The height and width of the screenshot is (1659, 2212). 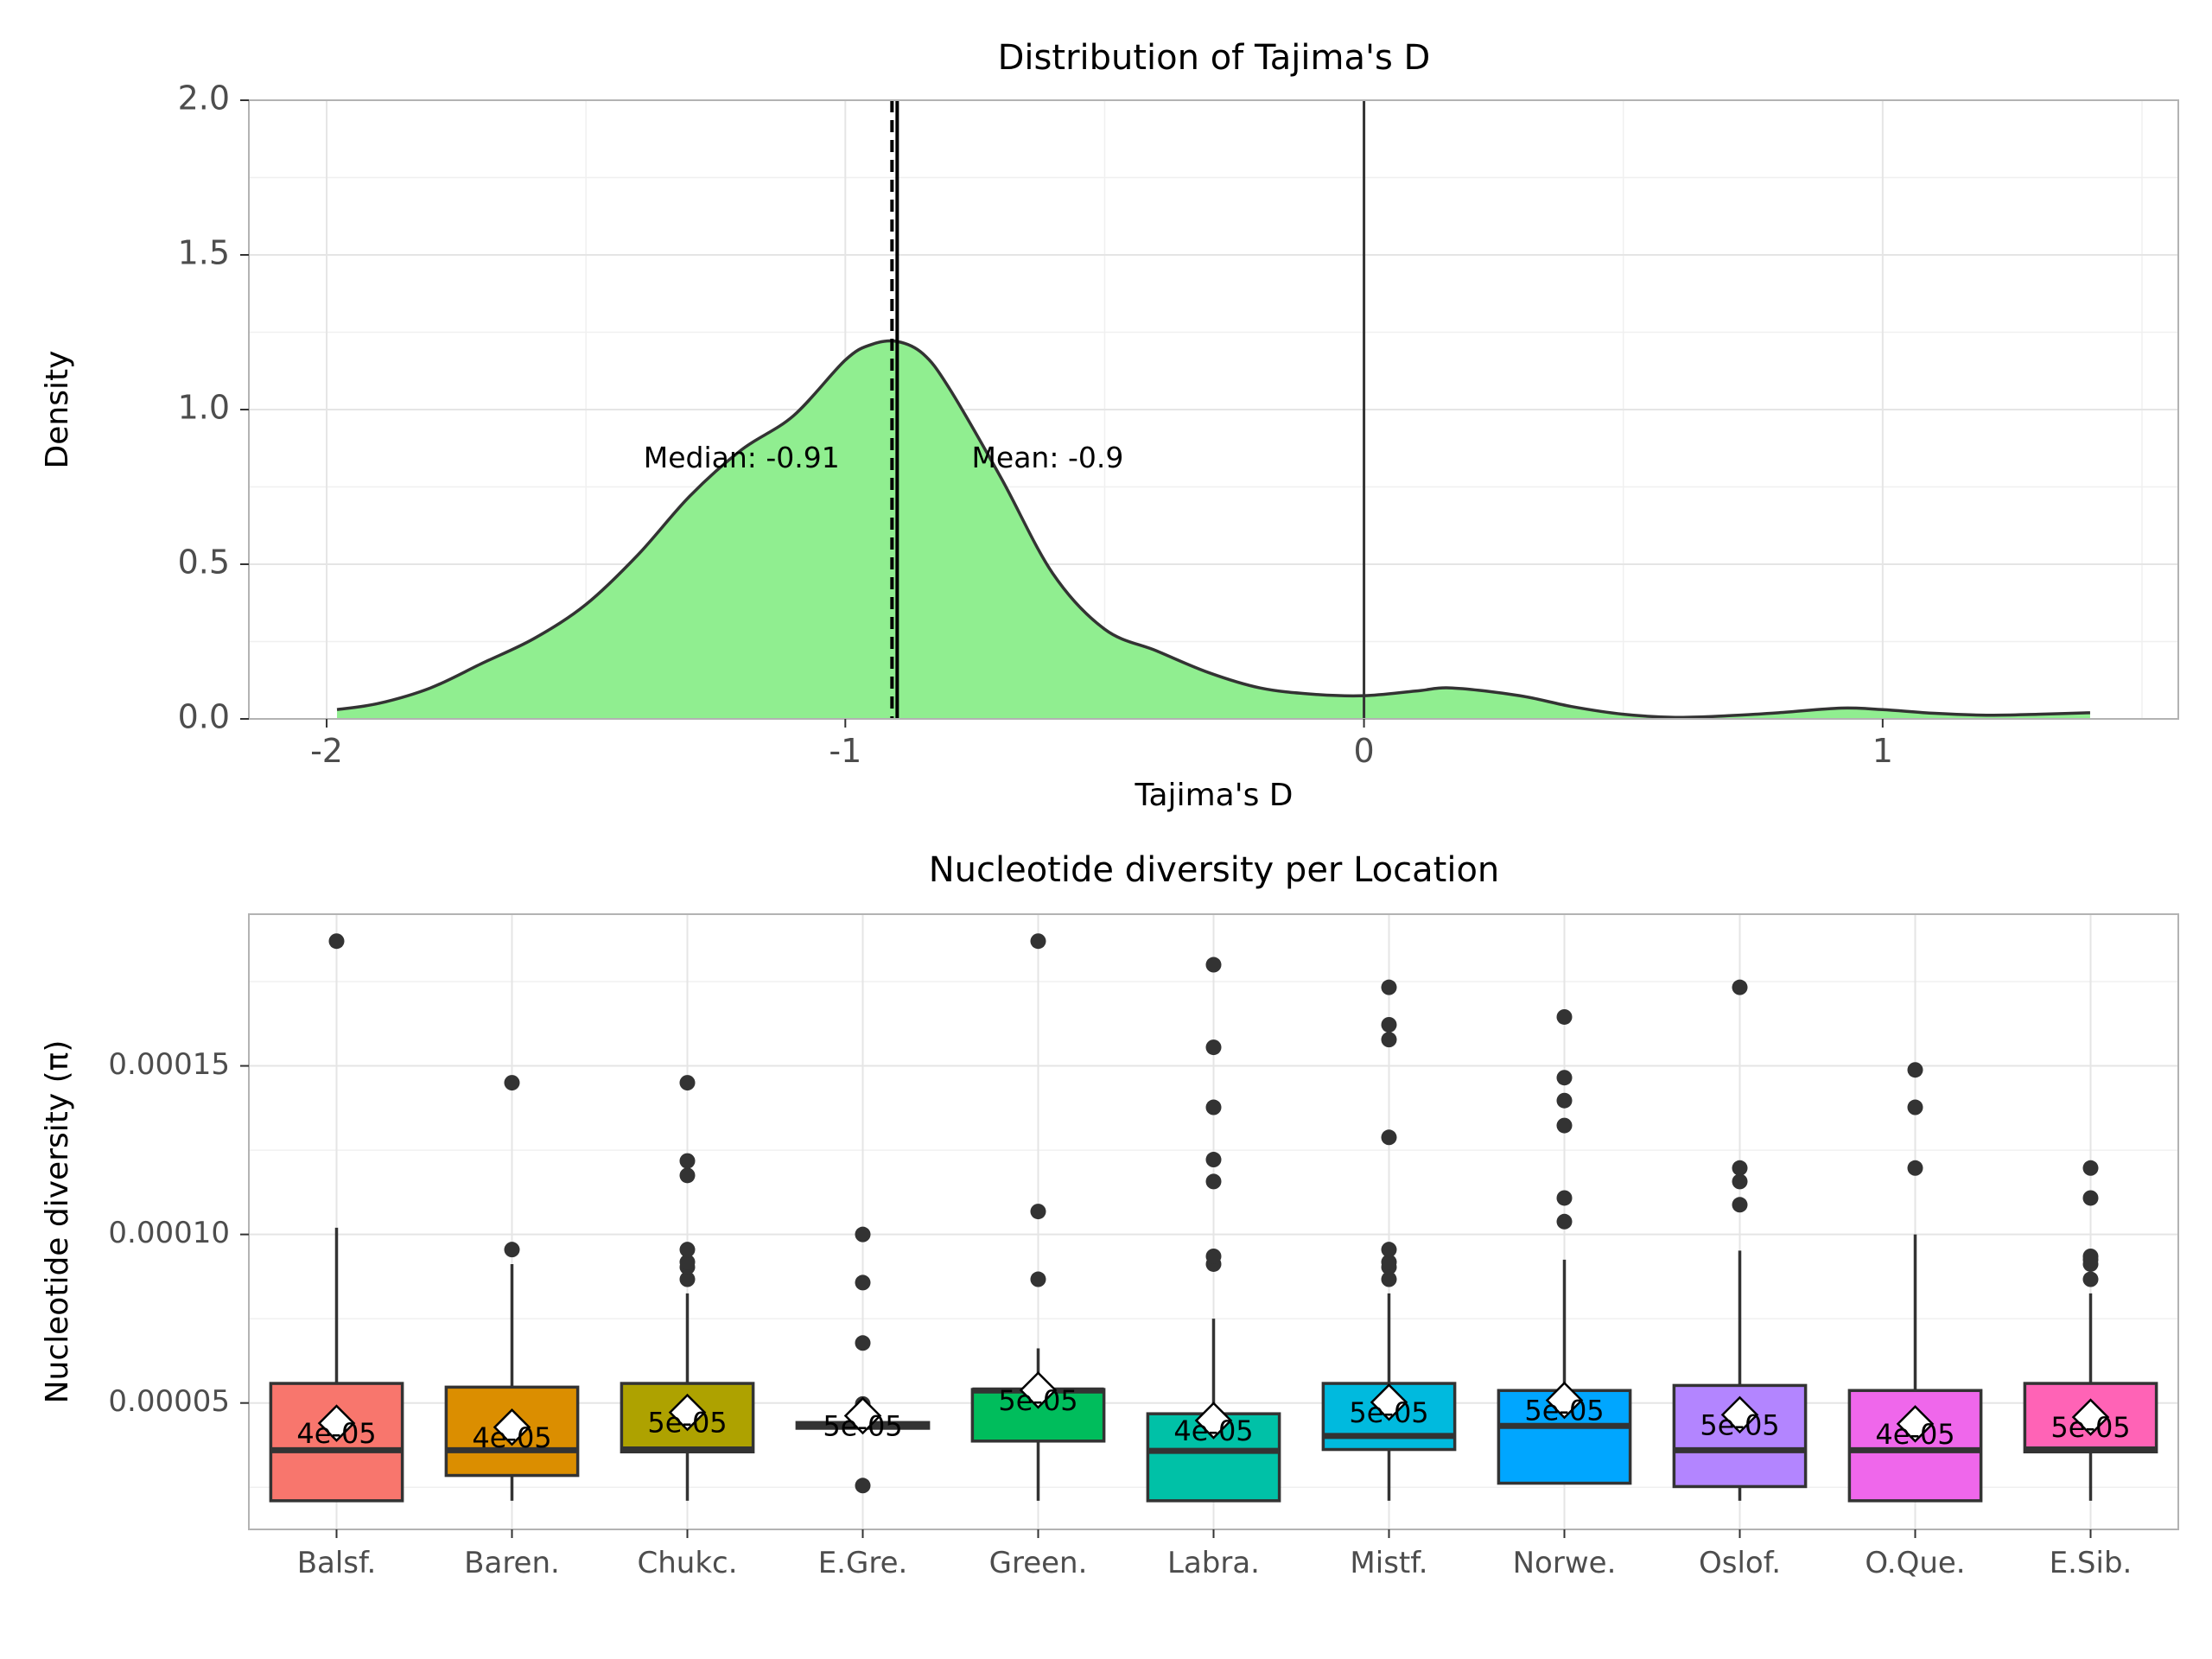 What do you see at coordinates (204, 408) in the screenshot?
I see `y-tick-label: 1.0` at bounding box center [204, 408].